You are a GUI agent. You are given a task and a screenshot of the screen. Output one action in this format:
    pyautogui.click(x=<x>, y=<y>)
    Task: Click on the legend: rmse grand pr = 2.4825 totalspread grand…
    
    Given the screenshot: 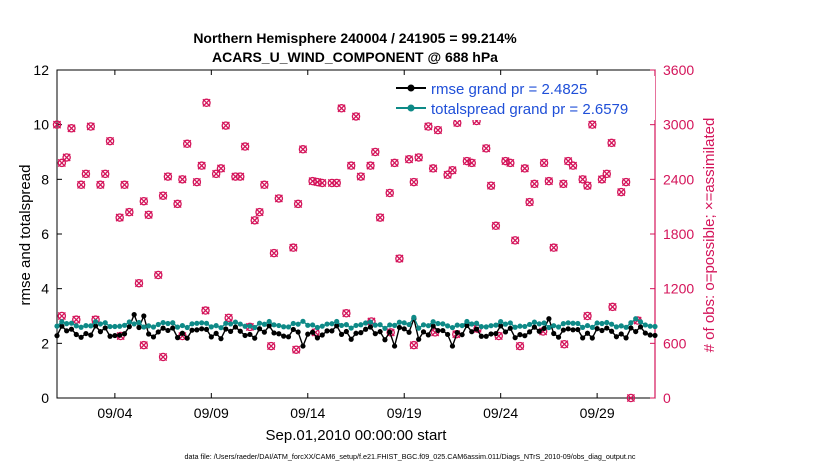 What is the action you would take?
    pyautogui.click(x=524, y=98)
    